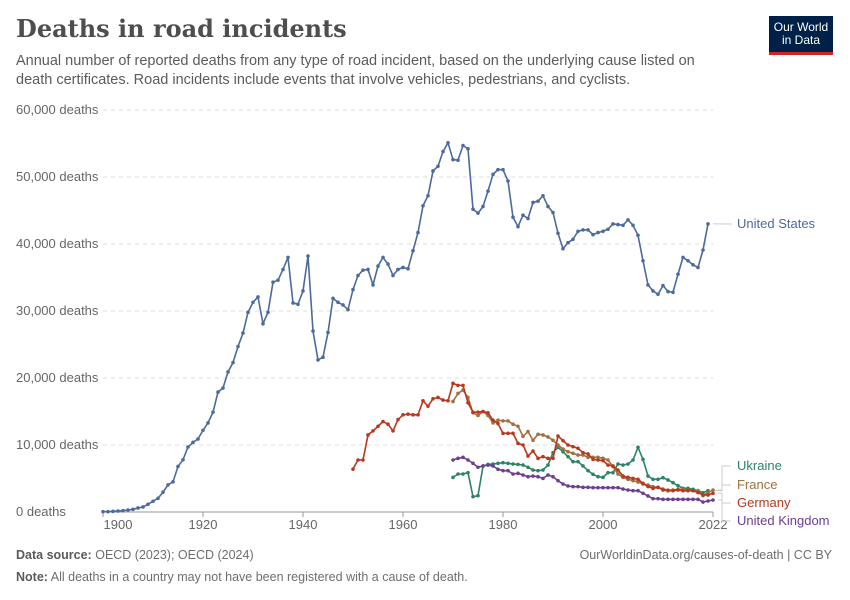 Image resolution: width=850 pixels, height=600 pixels. Describe the element at coordinates (776, 223) in the screenshot. I see `series-label: United States` at that location.